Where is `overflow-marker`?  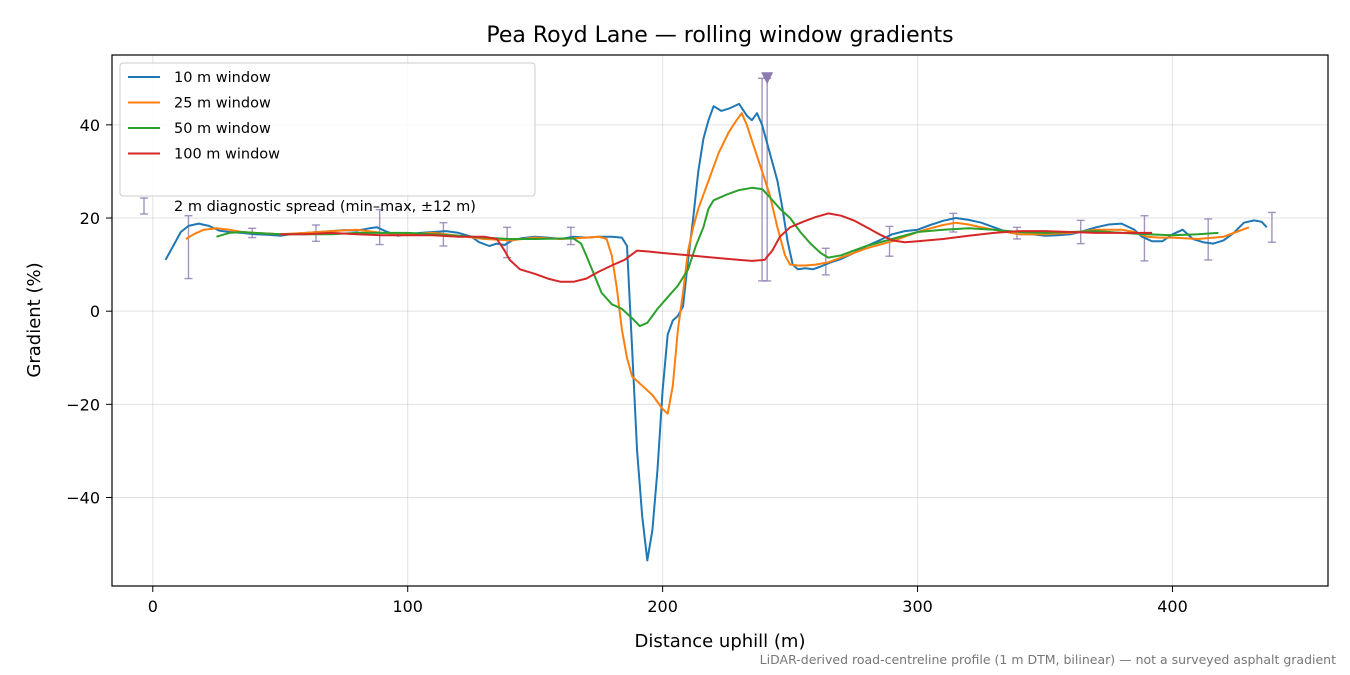
overflow-marker is located at coordinates (767, 78).